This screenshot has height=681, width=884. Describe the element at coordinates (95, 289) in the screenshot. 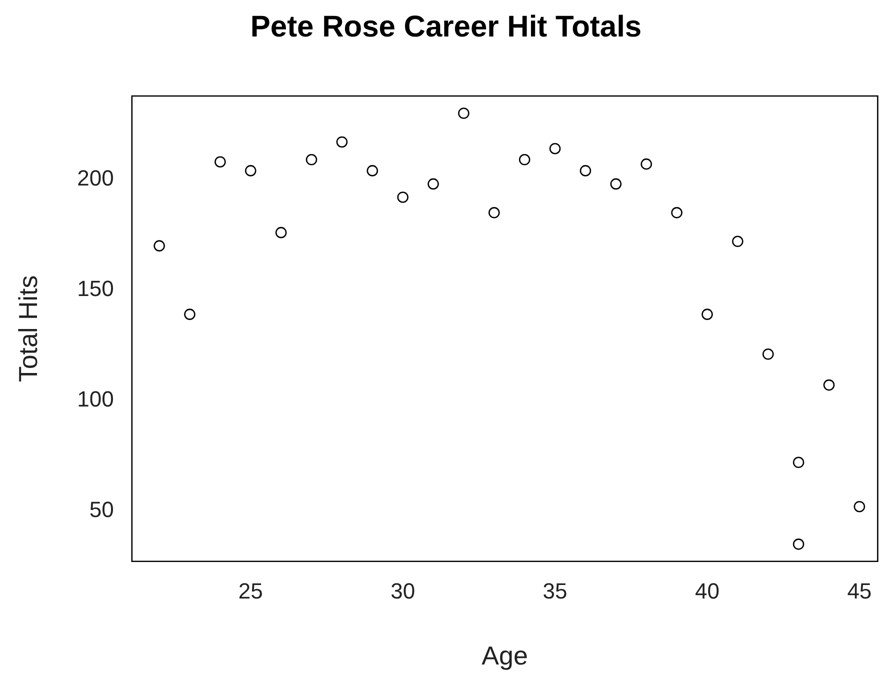

I see `y-tick-label: 150` at that location.